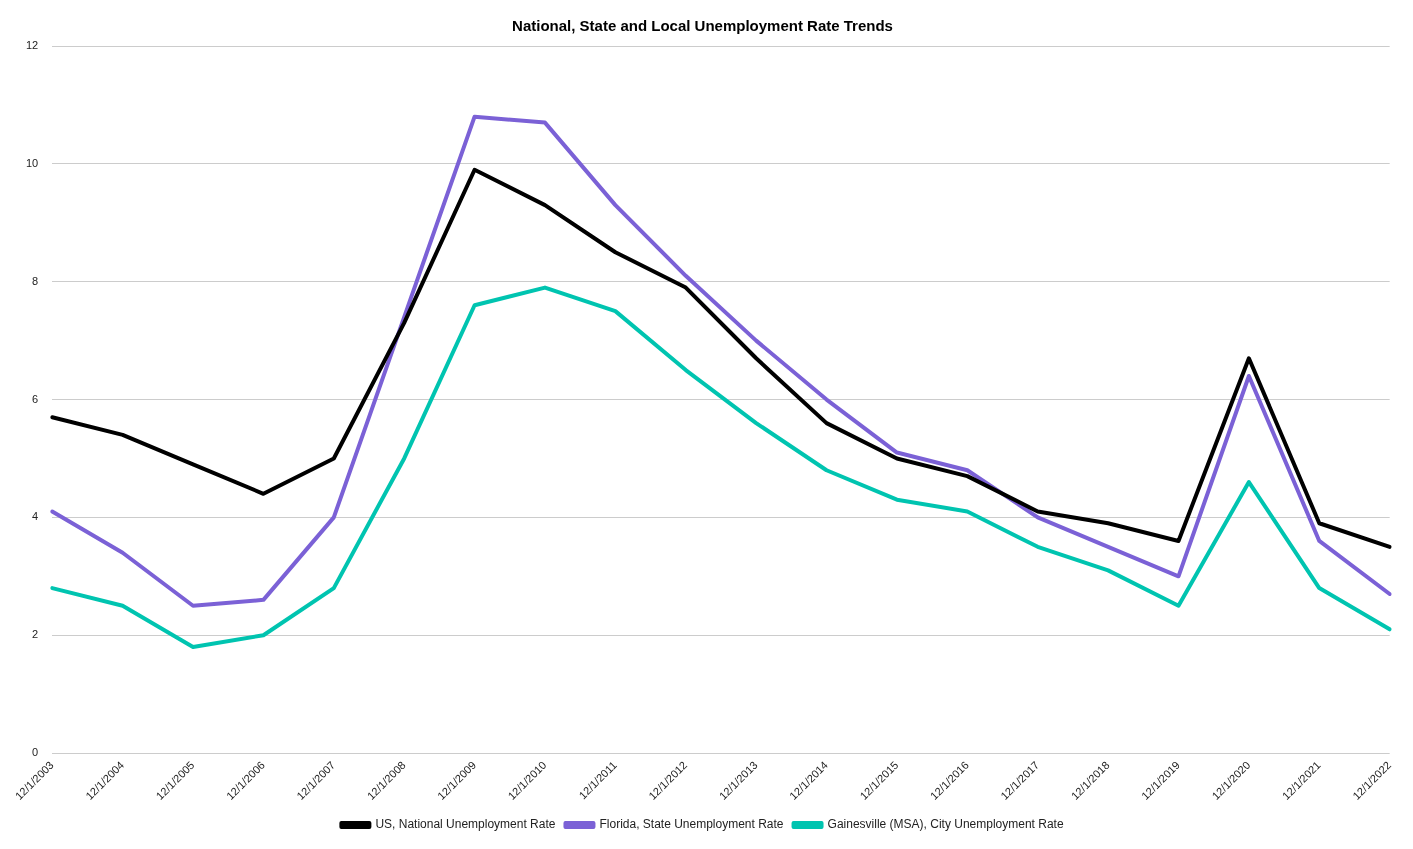 The height and width of the screenshot is (849, 1413). Describe the element at coordinates (32, 45) in the screenshot. I see `y-tick-label: 12` at that location.